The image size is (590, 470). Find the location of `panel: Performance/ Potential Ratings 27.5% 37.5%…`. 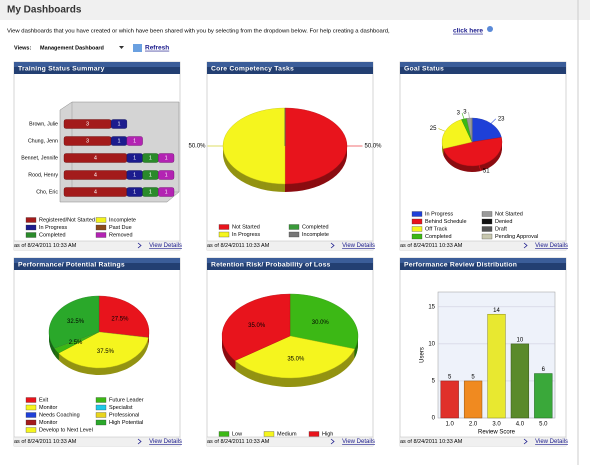

panel: Performance/ Potential Ratings 27.5% 37.5%… is located at coordinates (97, 352).